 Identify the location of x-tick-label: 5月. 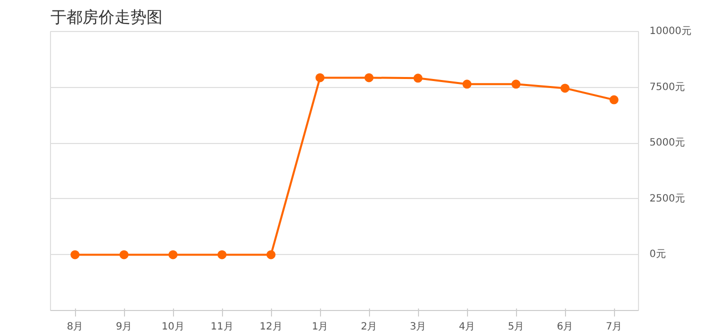
(516, 327).